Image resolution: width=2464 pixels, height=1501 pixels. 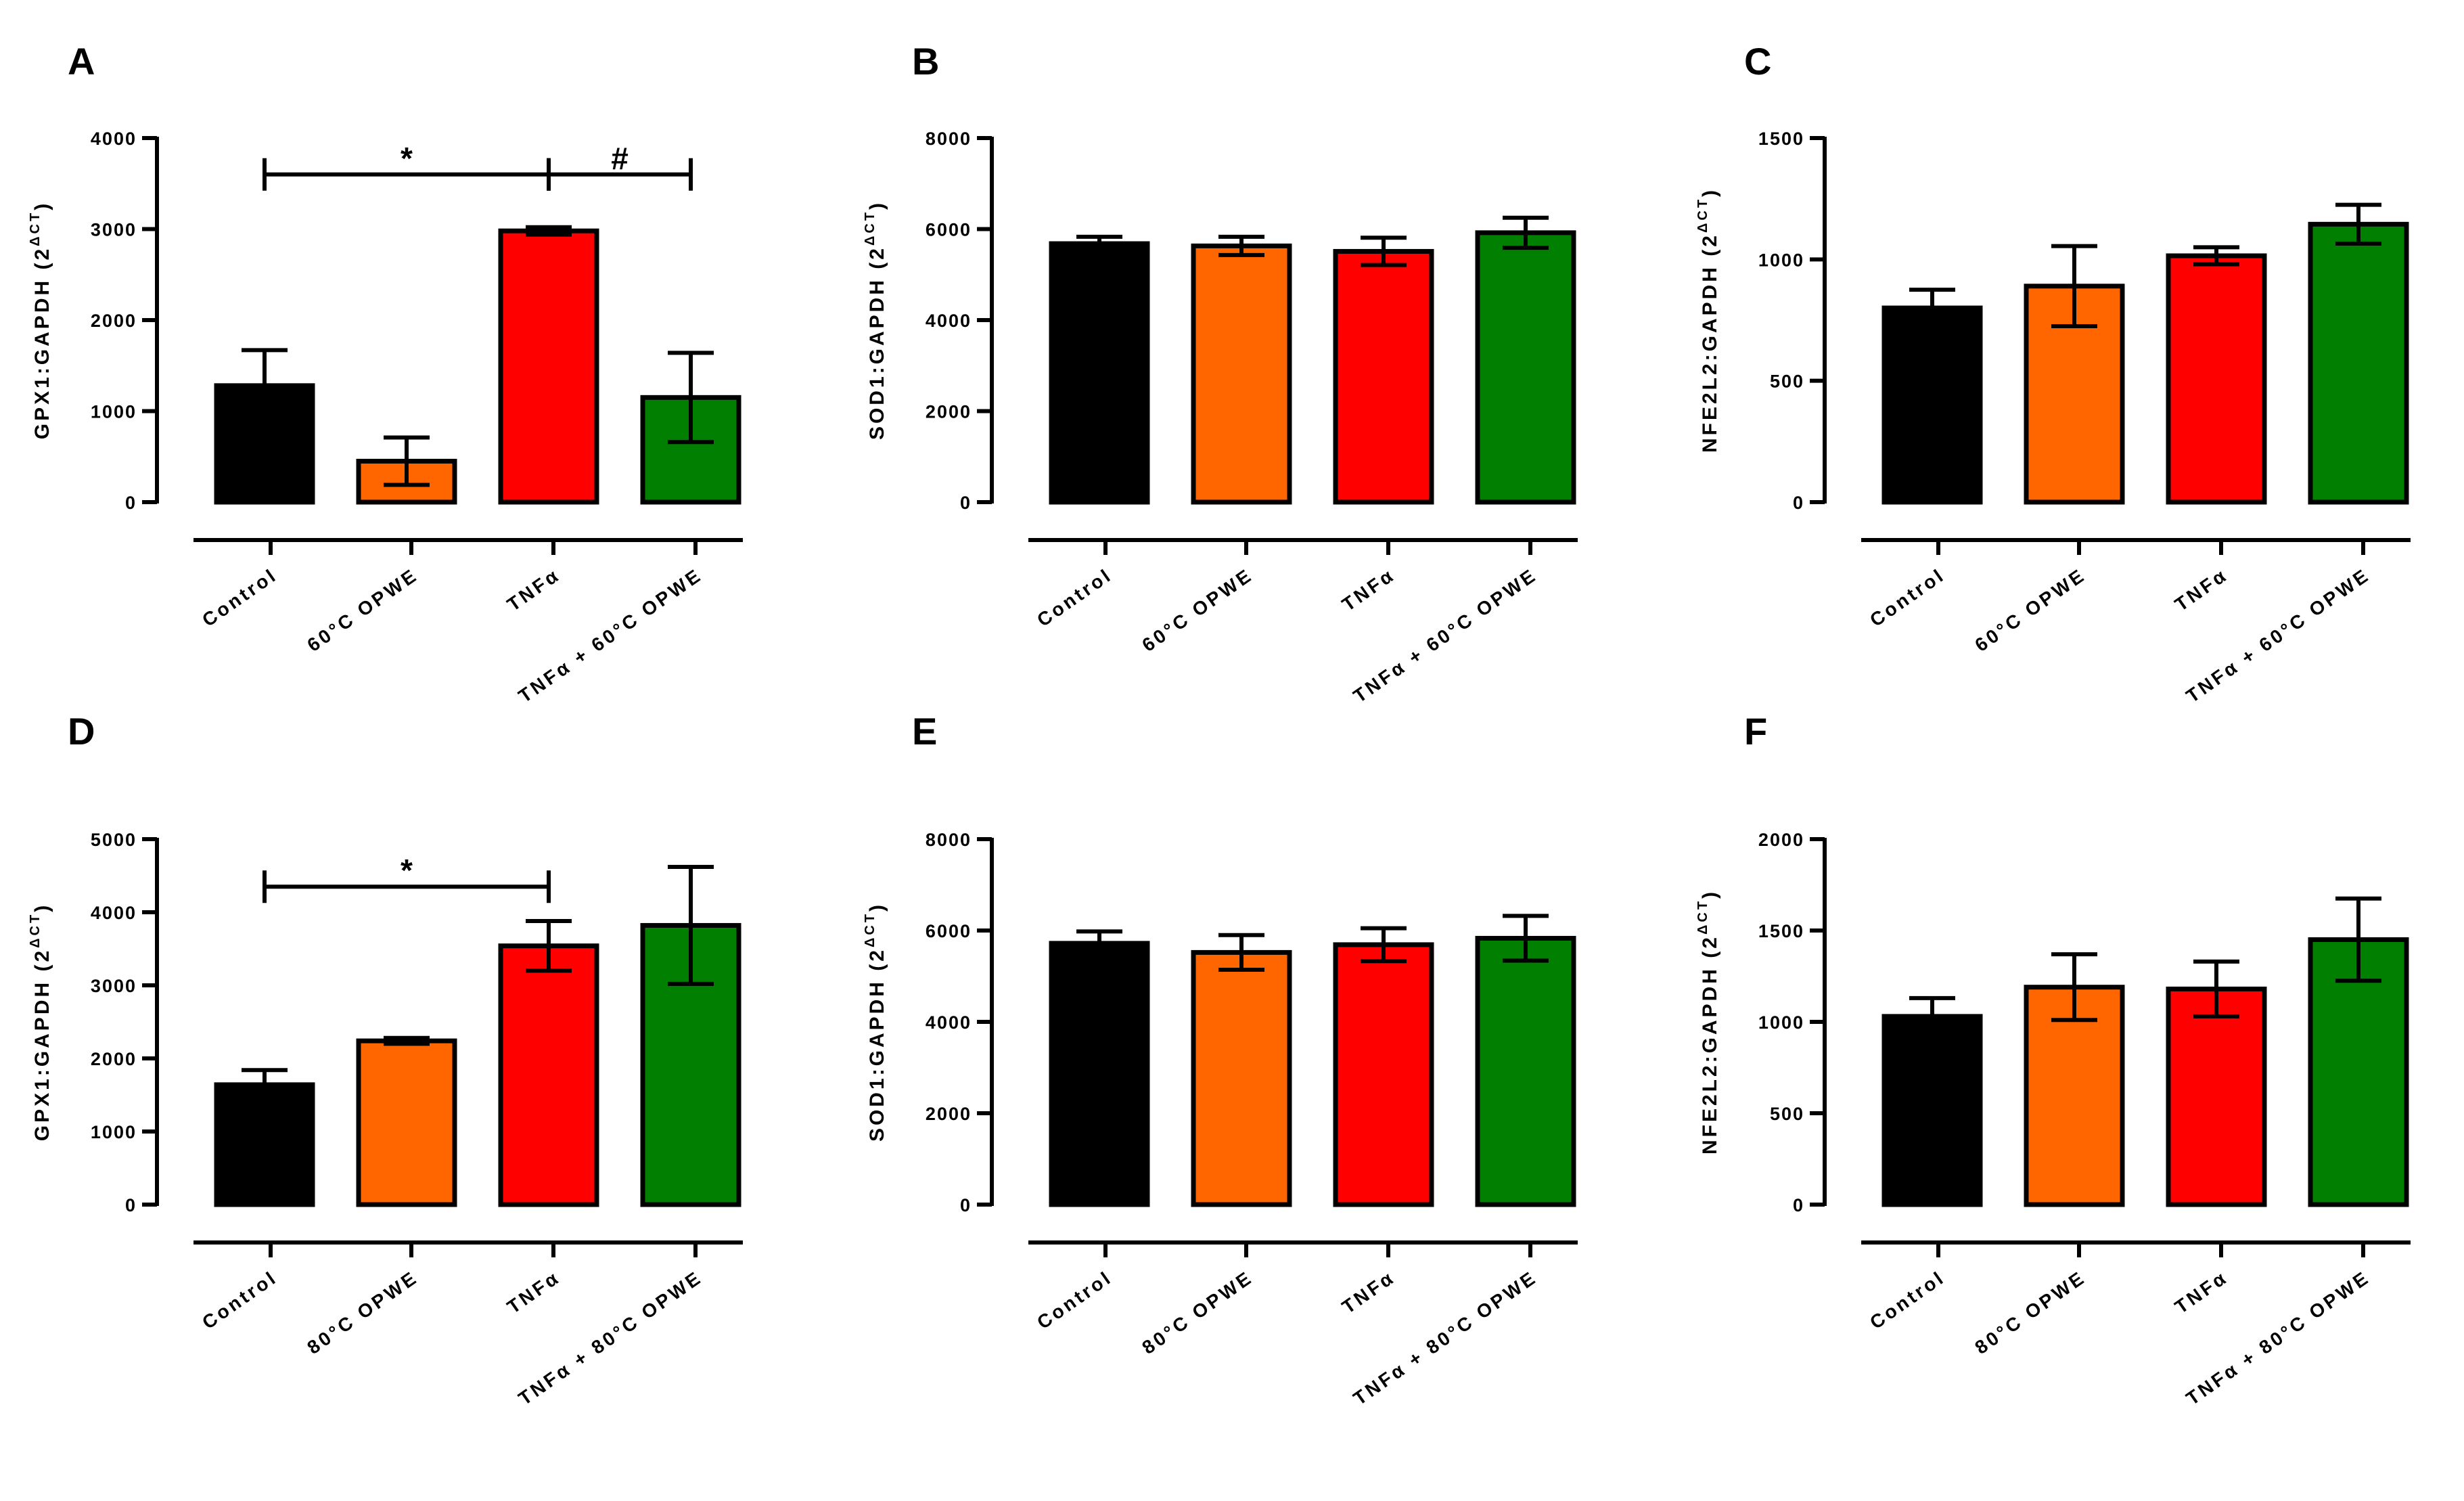 What do you see at coordinates (925, 61) in the screenshot?
I see `panel-letter: B` at bounding box center [925, 61].